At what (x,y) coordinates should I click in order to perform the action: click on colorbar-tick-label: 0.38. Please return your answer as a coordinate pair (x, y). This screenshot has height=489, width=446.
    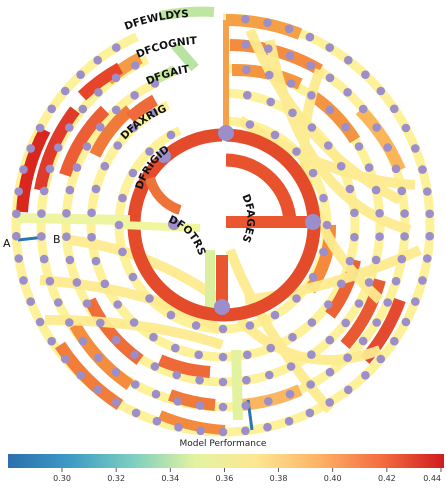
    Looking at the image, I should click on (279, 478).